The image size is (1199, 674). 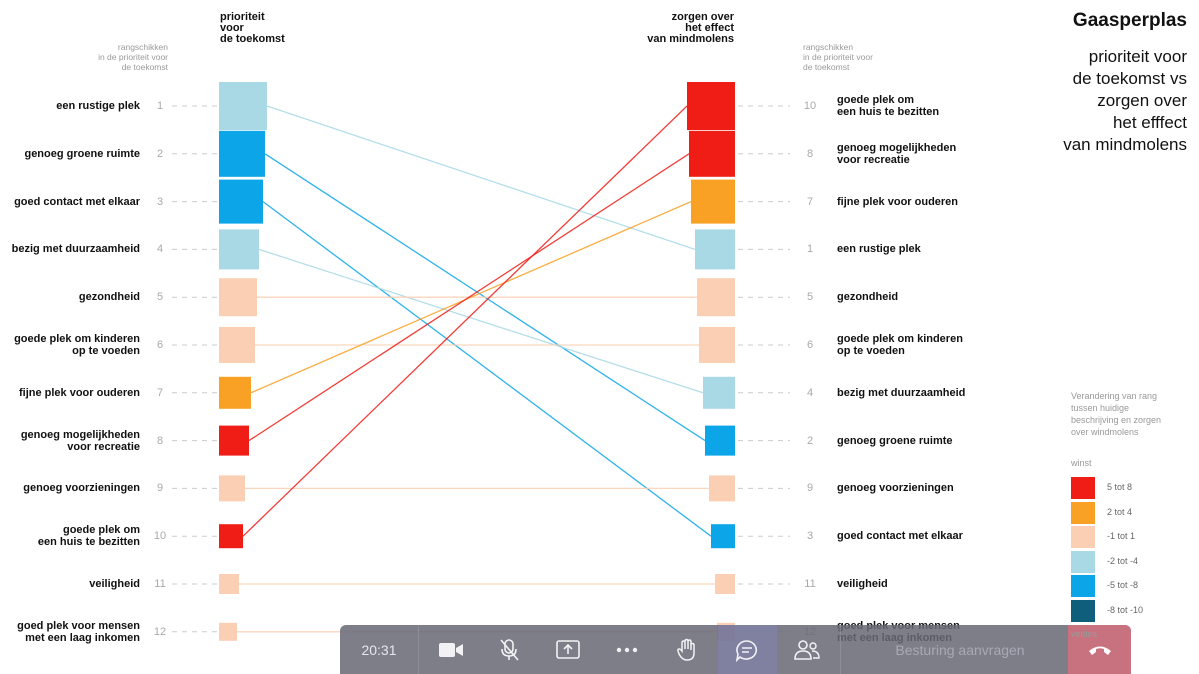 I want to click on chat-button, so click(x=747, y=649).